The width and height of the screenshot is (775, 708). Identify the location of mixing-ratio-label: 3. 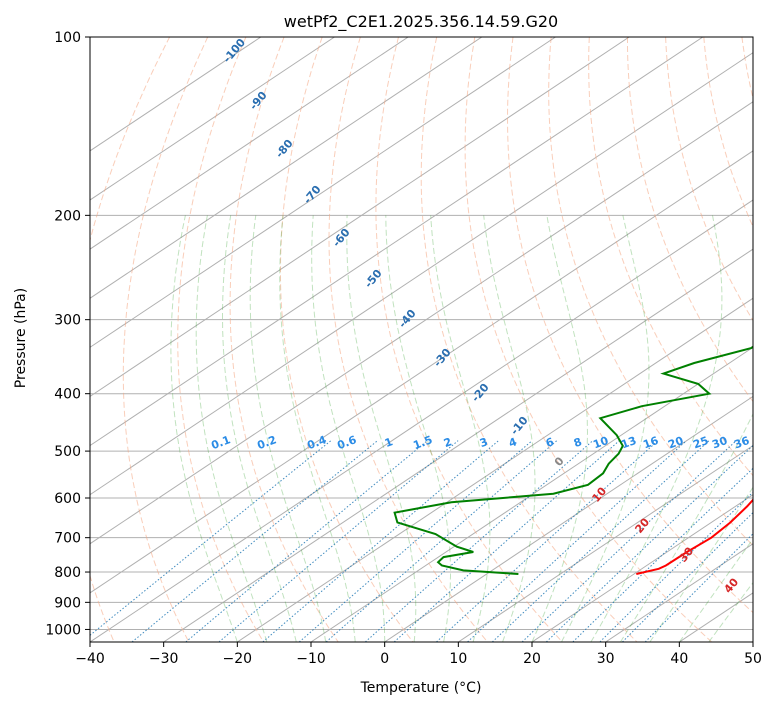
(484, 442).